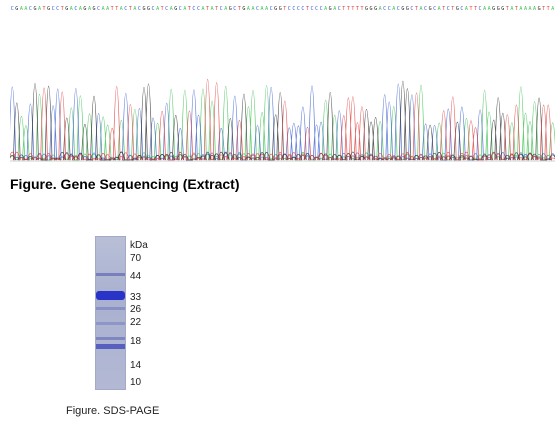  Describe the element at coordinates (136, 309) in the screenshot. I see `marker-label: 26` at that location.